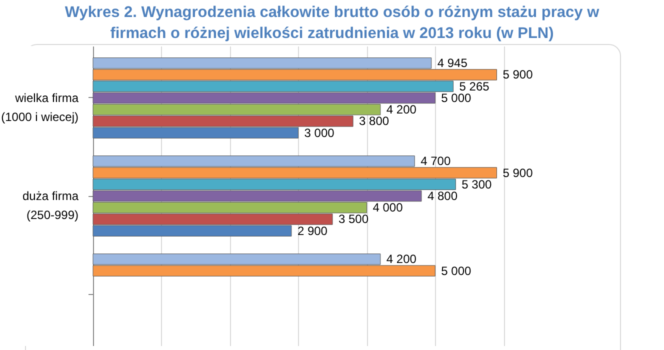 This screenshot has width=664, height=350. Describe the element at coordinates (442, 196) in the screenshot. I see `data-label: 4 800` at that location.